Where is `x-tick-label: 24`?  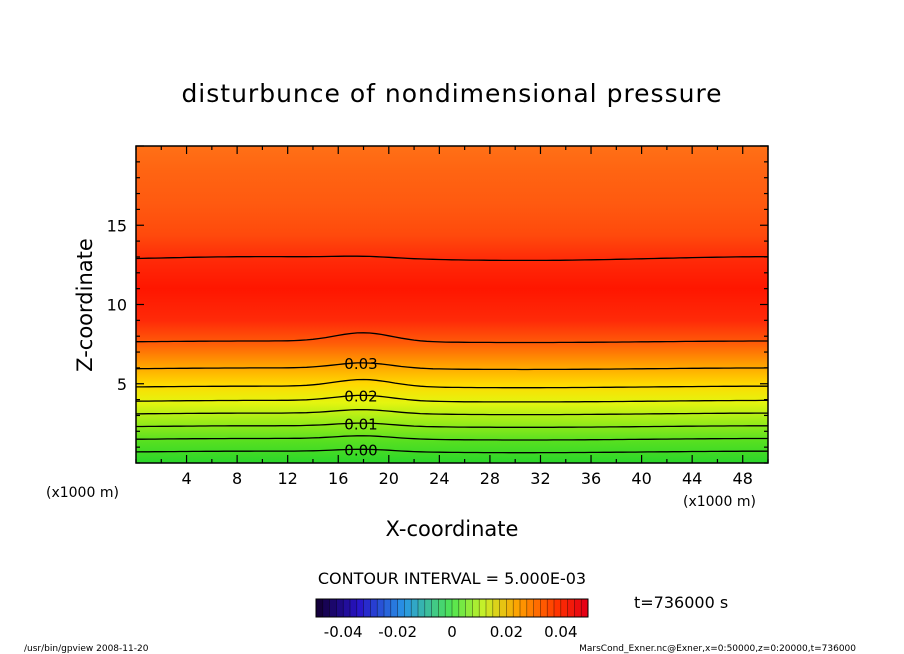
x-tick-label: 24 is located at coordinates (439, 478).